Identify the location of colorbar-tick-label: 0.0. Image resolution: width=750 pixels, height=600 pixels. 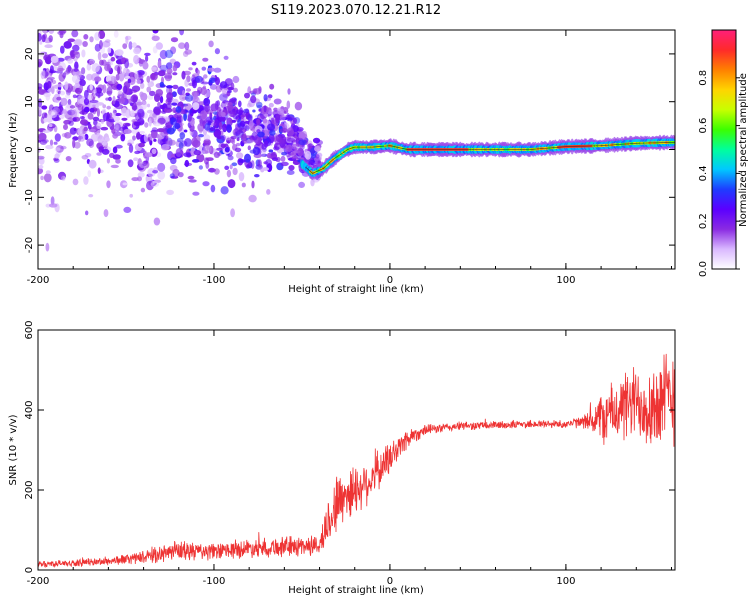
(703, 269).